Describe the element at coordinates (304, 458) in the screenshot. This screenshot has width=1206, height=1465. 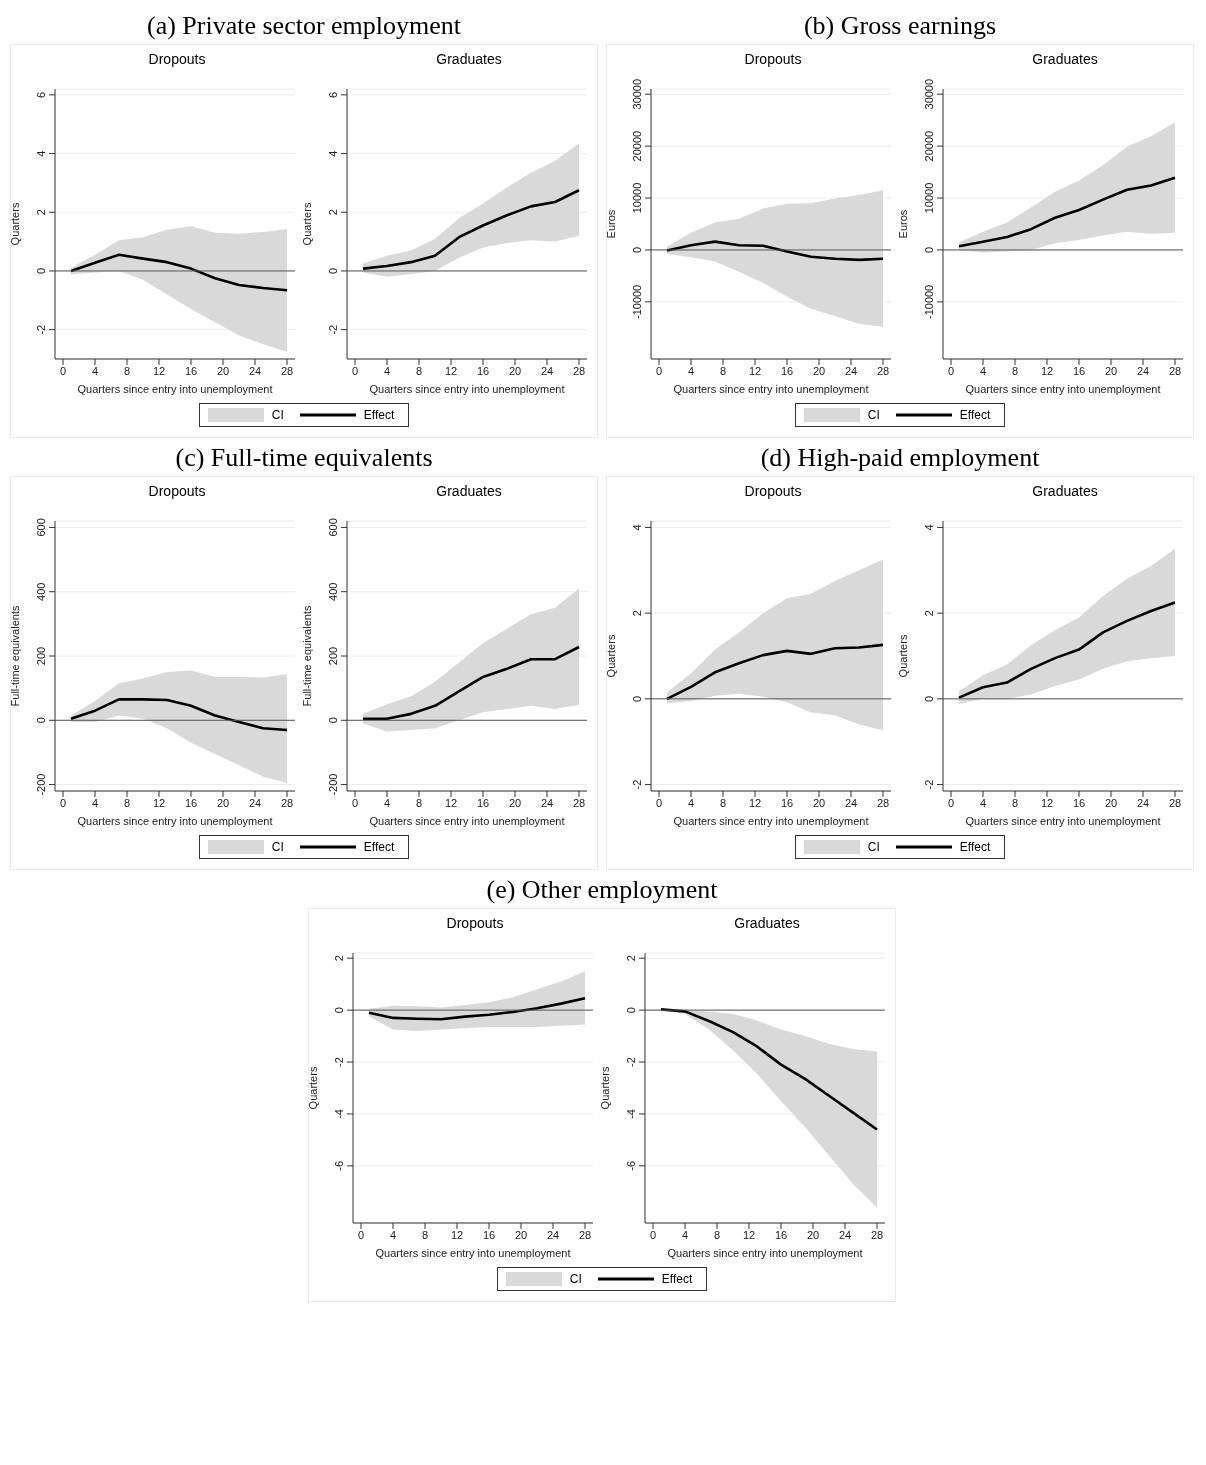
I see `text: (c) Full-time equivalents` at that location.